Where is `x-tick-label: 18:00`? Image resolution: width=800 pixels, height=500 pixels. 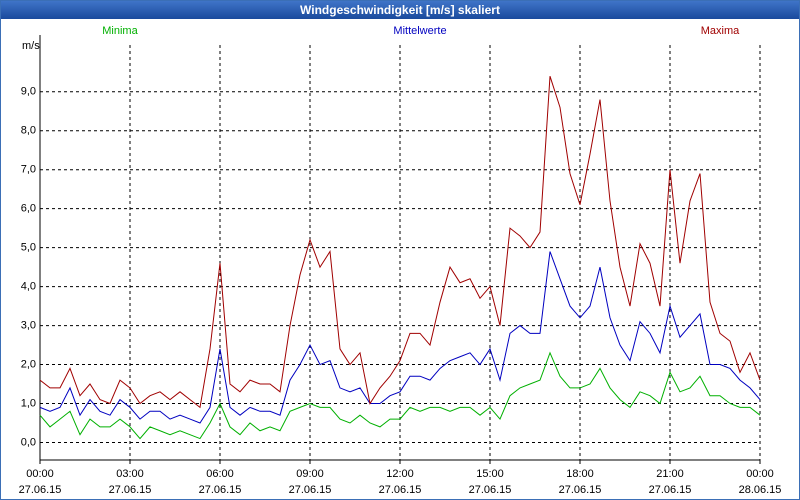
x-tick-label: 18:00 is located at coordinates (580, 474).